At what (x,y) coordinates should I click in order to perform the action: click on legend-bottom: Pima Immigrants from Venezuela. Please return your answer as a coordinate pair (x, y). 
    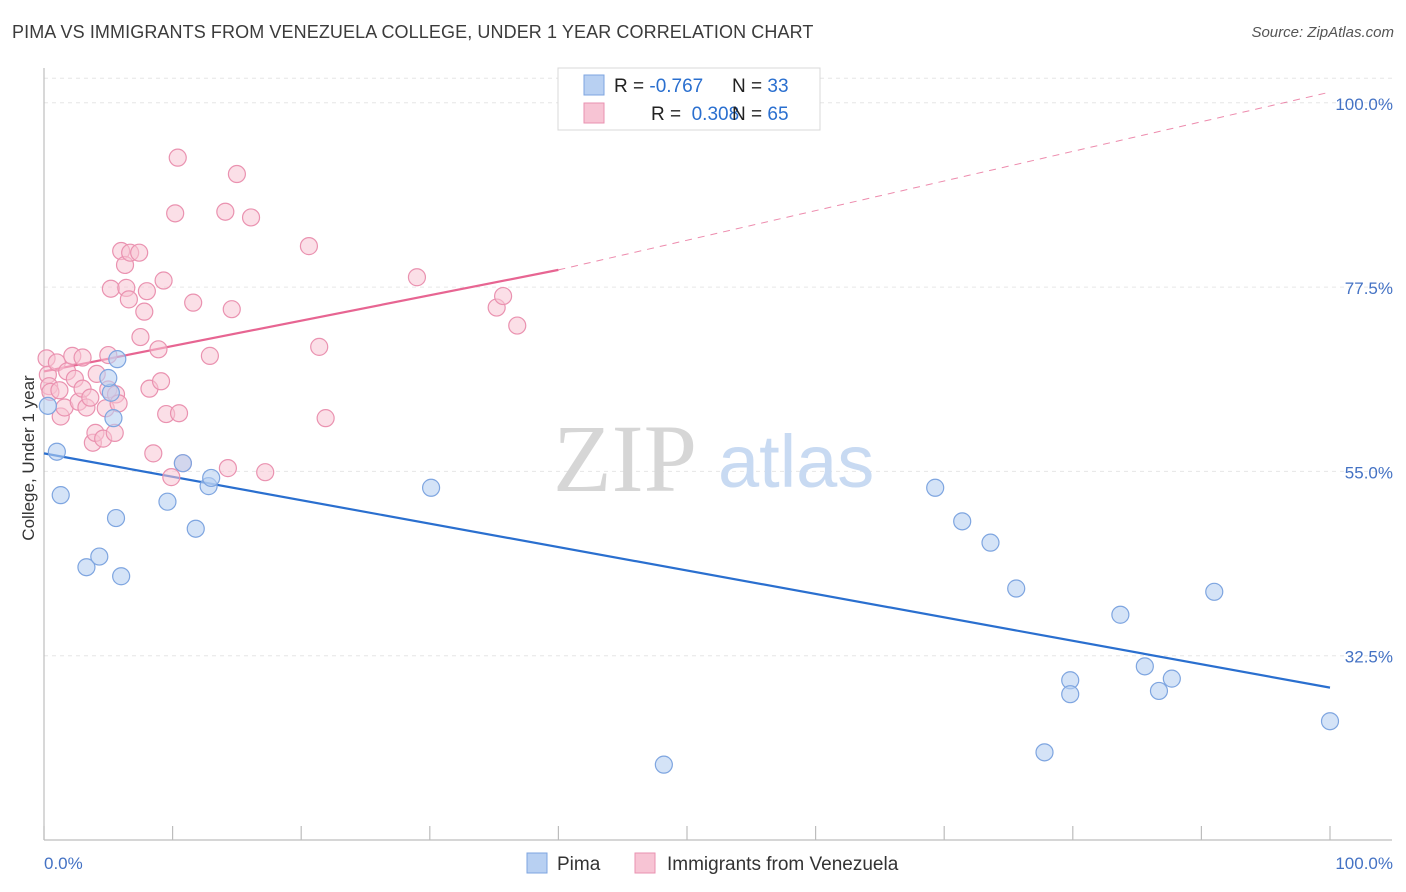
    Looking at the image, I should click on (712, 863).